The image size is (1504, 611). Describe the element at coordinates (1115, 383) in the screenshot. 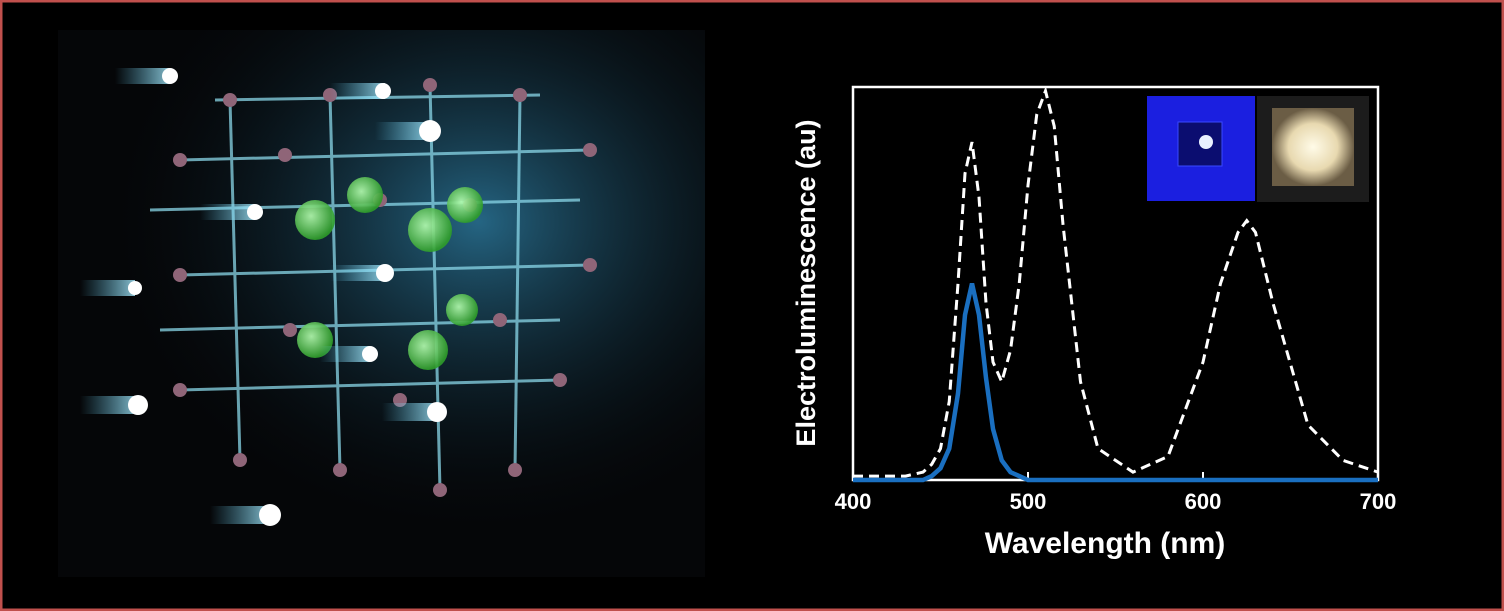

I see `series-line` at that location.